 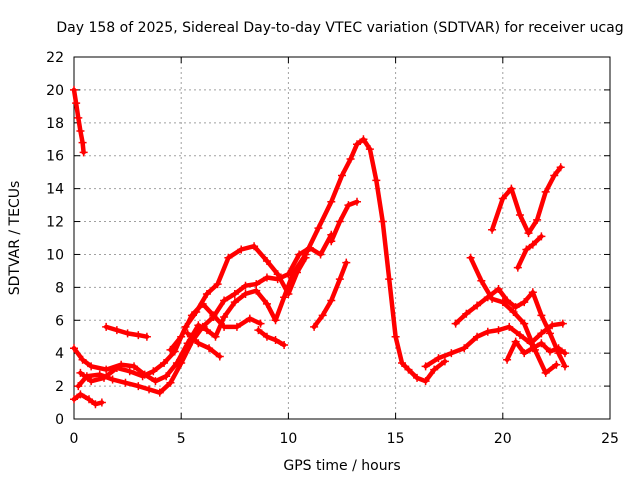 I want to click on y-tick-label: 6, so click(x=59, y=321).